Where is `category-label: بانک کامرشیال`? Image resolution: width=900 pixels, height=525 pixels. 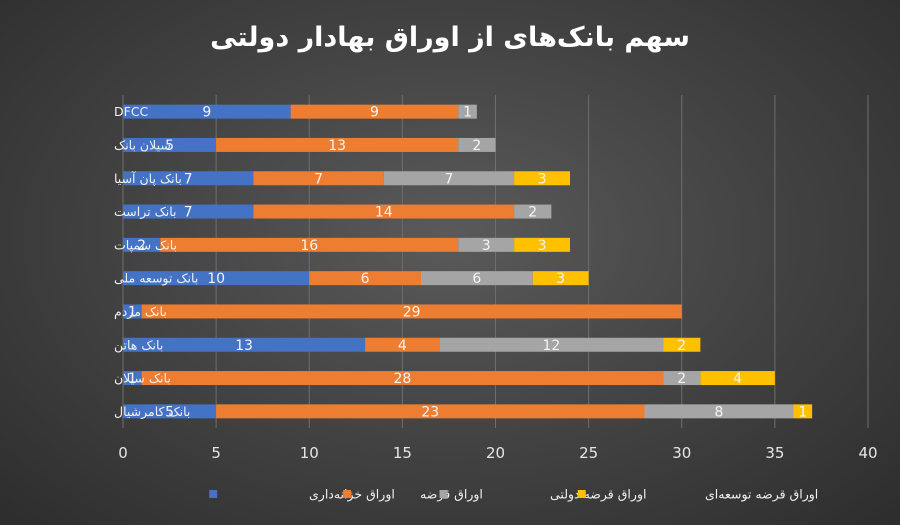 category-label: بانک کامرشیال is located at coordinates (152, 412).